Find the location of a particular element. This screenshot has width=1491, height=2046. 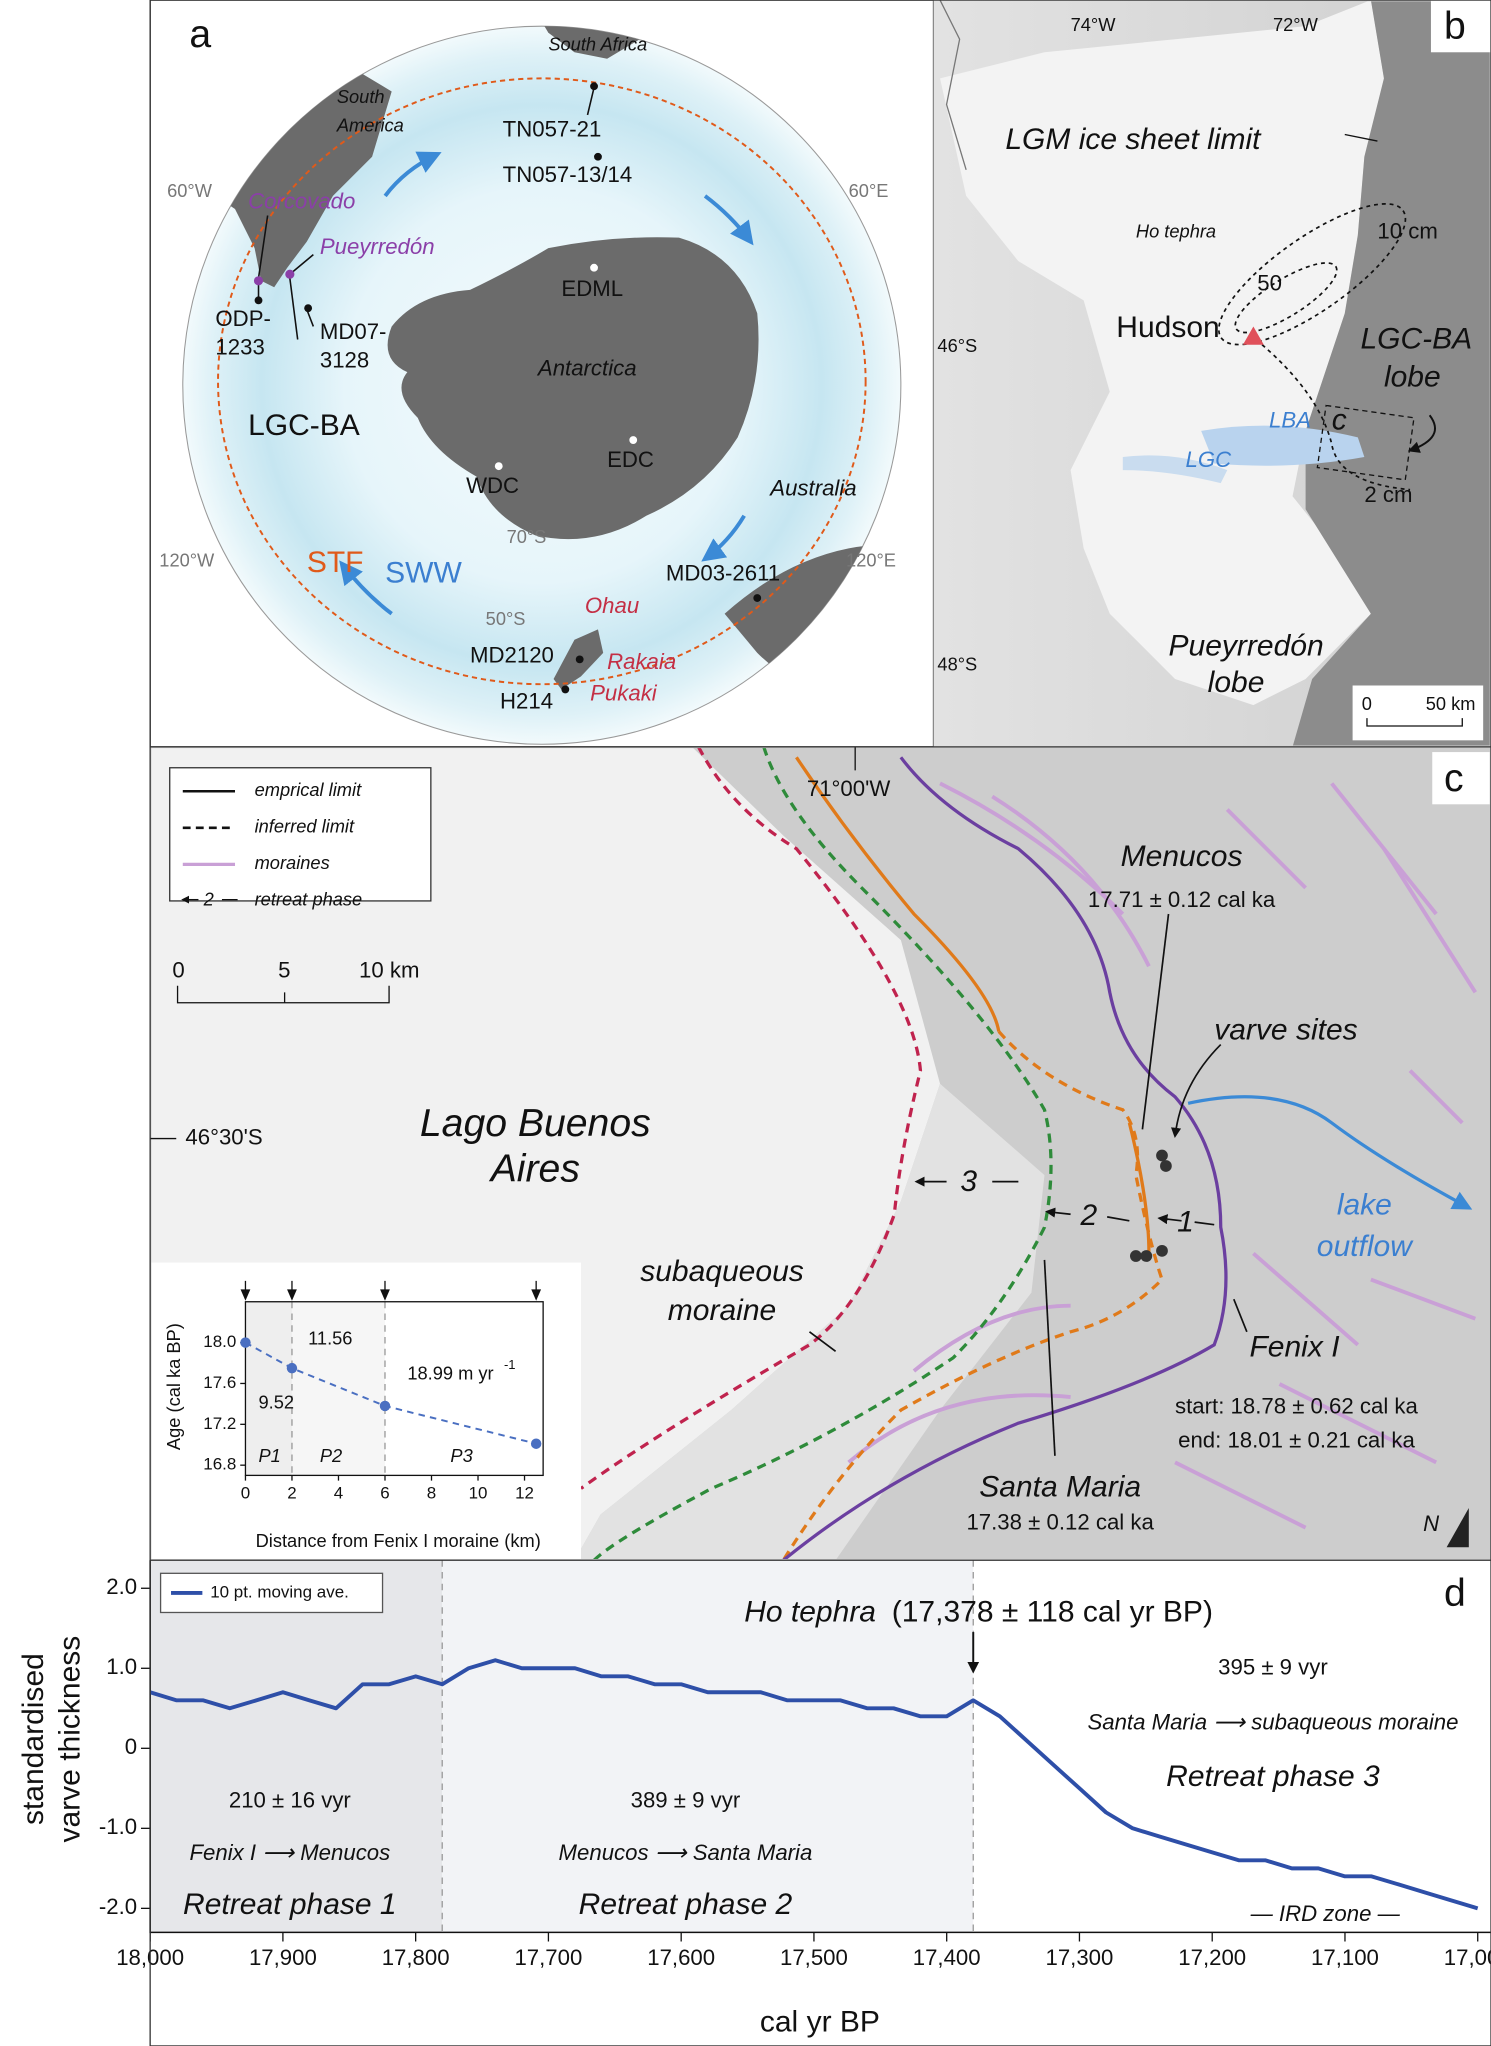

isopach-label: 50 is located at coordinates (1269, 283).